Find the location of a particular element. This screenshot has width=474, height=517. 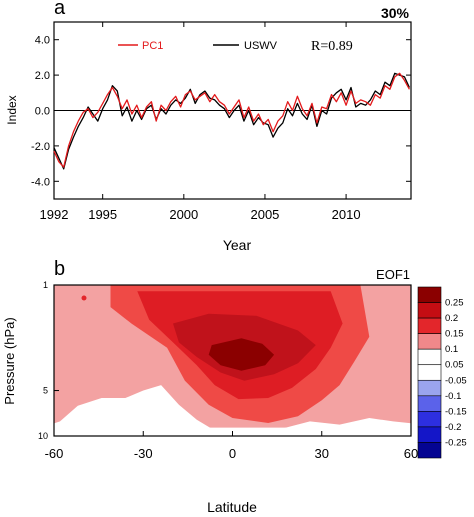

y-axis-label-b: Pressure (hPa) is located at coordinates (9, 360).